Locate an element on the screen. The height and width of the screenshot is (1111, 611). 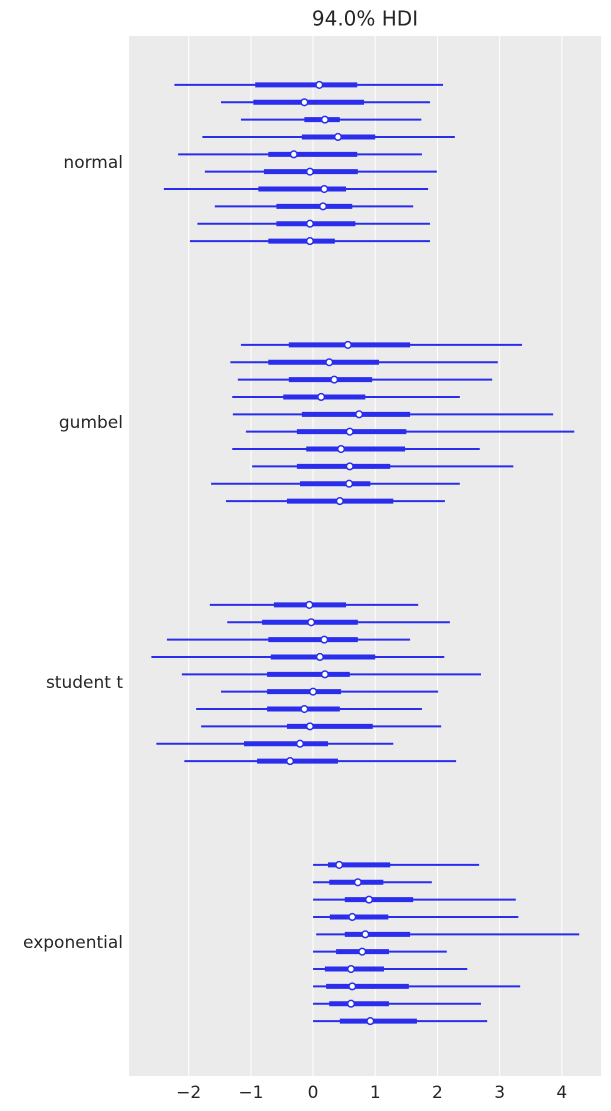
chart-title: 94.0% HDI is located at coordinates (365, 19).